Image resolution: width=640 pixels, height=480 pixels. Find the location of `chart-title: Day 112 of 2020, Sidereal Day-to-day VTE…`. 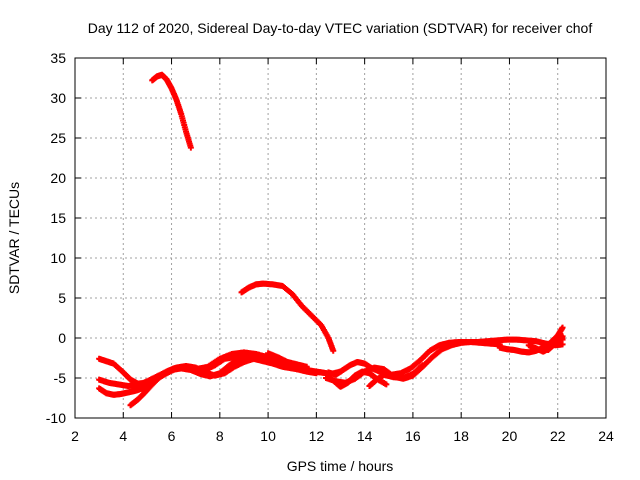

chart-title: Day 112 of 2020, Sidereal Day-to-day VTE… is located at coordinates (340, 28).